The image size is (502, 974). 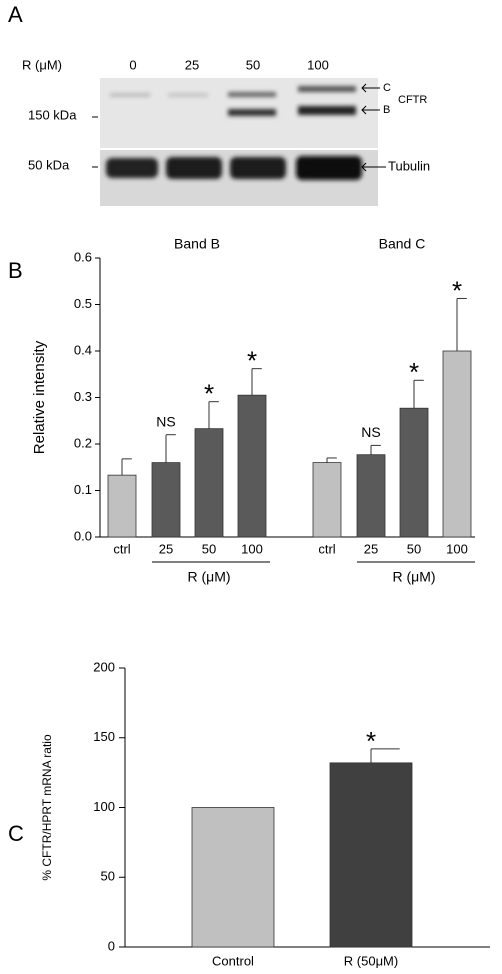 What do you see at coordinates (52, 114) in the screenshot?
I see `marker-label: 150 kDa` at bounding box center [52, 114].